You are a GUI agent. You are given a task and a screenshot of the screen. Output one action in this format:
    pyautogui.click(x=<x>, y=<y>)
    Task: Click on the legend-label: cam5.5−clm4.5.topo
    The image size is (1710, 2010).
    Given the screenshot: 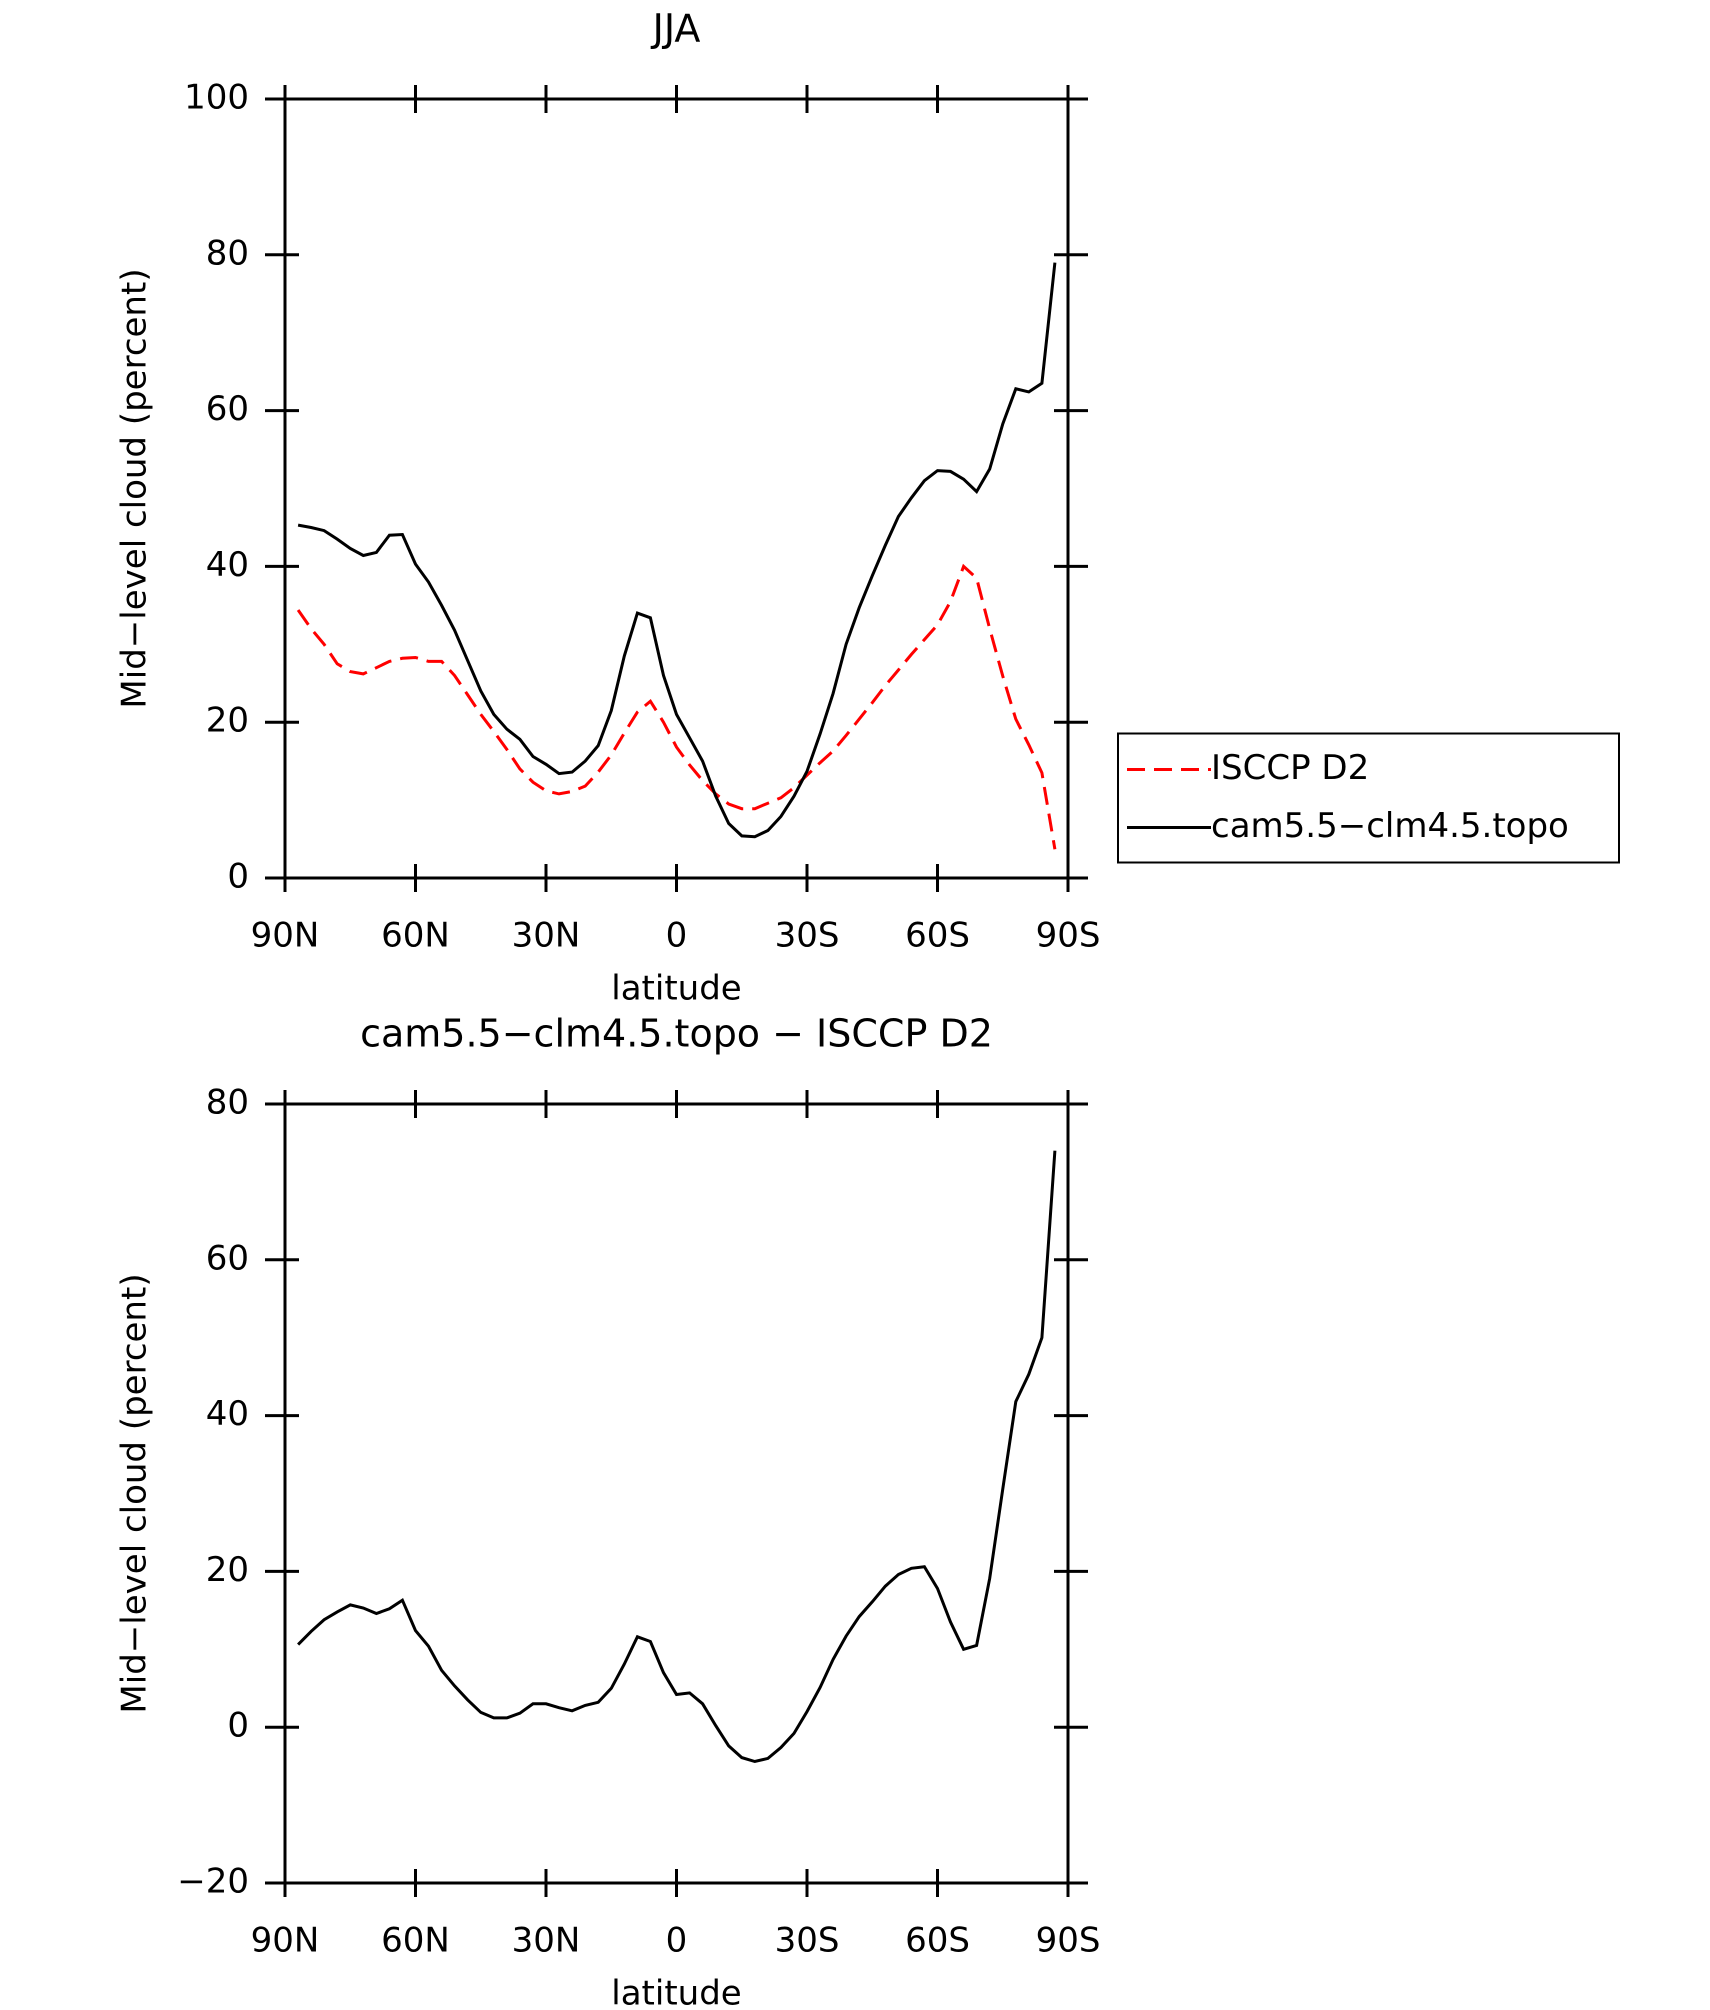 What is the action you would take?
    pyautogui.click(x=1390, y=826)
    